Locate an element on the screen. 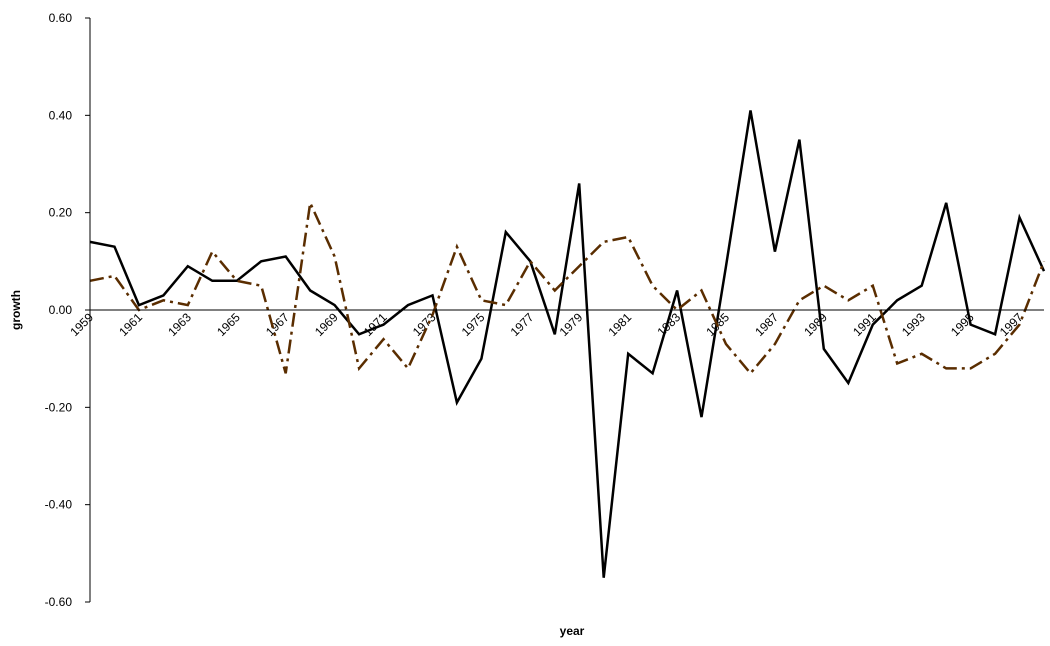 The height and width of the screenshot is (646, 1050). x-tick-label: 1981 is located at coordinates (619, 324).